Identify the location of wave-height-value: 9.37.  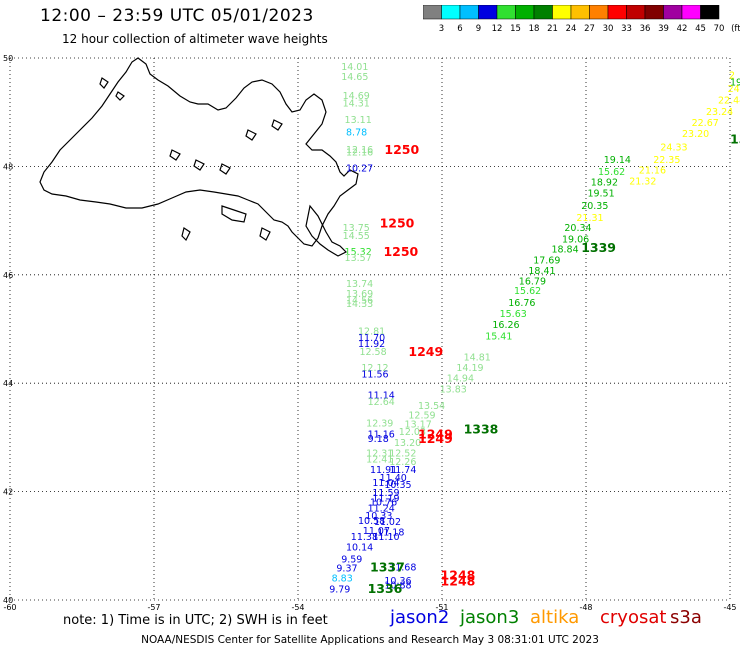
(346, 569).